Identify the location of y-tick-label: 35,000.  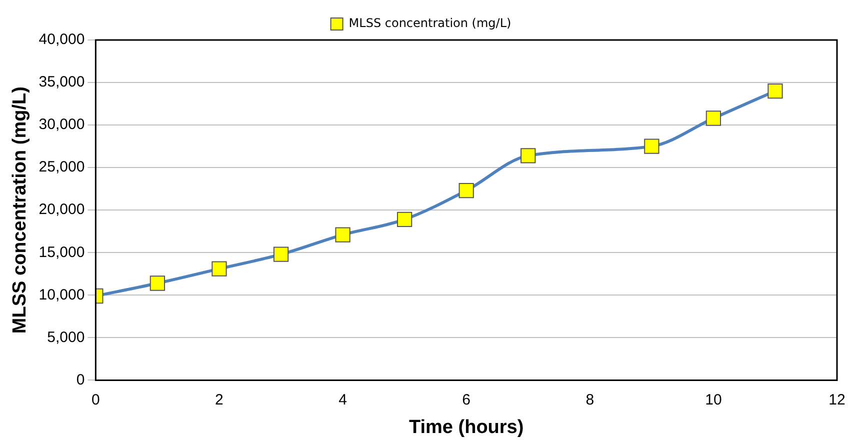
(61, 82).